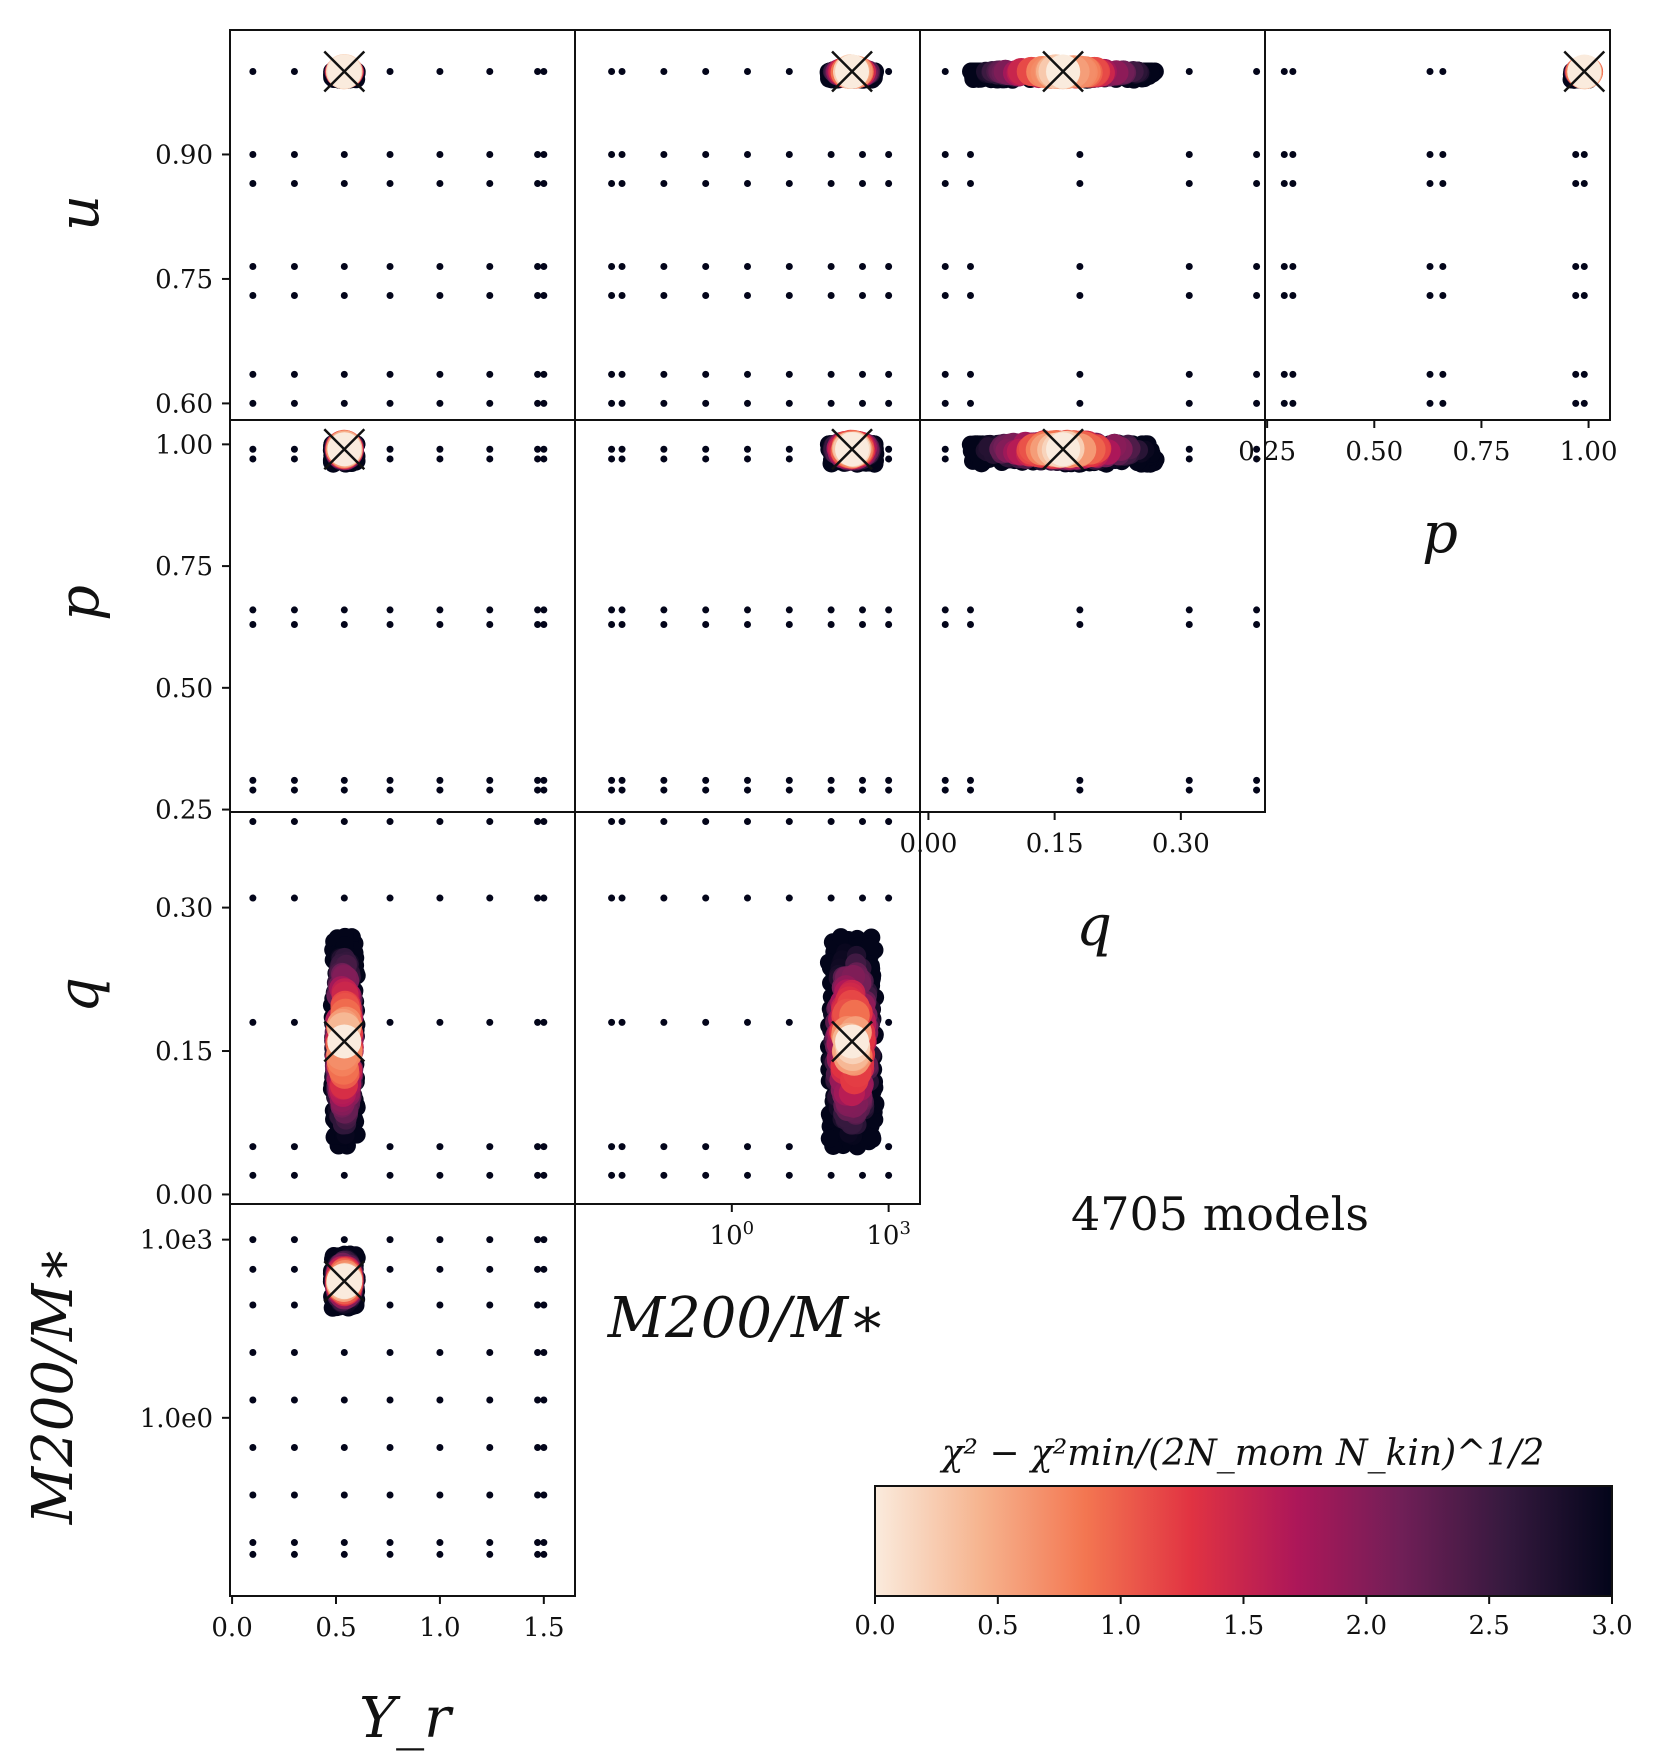 The image size is (1659, 1762). What do you see at coordinates (184, 1195) in the screenshot?
I see `y-tick-label: 0.00` at bounding box center [184, 1195].